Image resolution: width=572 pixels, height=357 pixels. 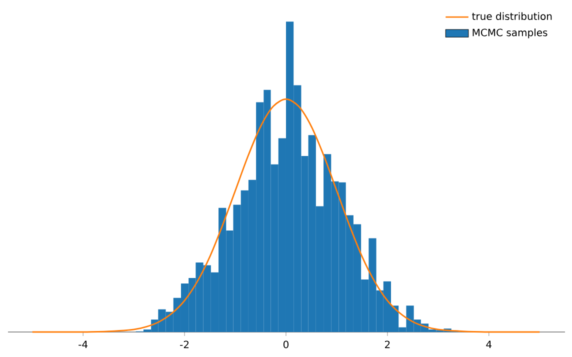 I want to click on x-tick-label: 2, so click(x=387, y=344).